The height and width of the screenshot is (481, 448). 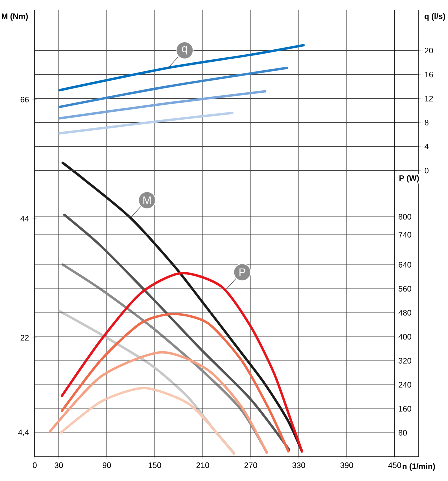 I want to click on annotation: q, so click(x=185, y=50).